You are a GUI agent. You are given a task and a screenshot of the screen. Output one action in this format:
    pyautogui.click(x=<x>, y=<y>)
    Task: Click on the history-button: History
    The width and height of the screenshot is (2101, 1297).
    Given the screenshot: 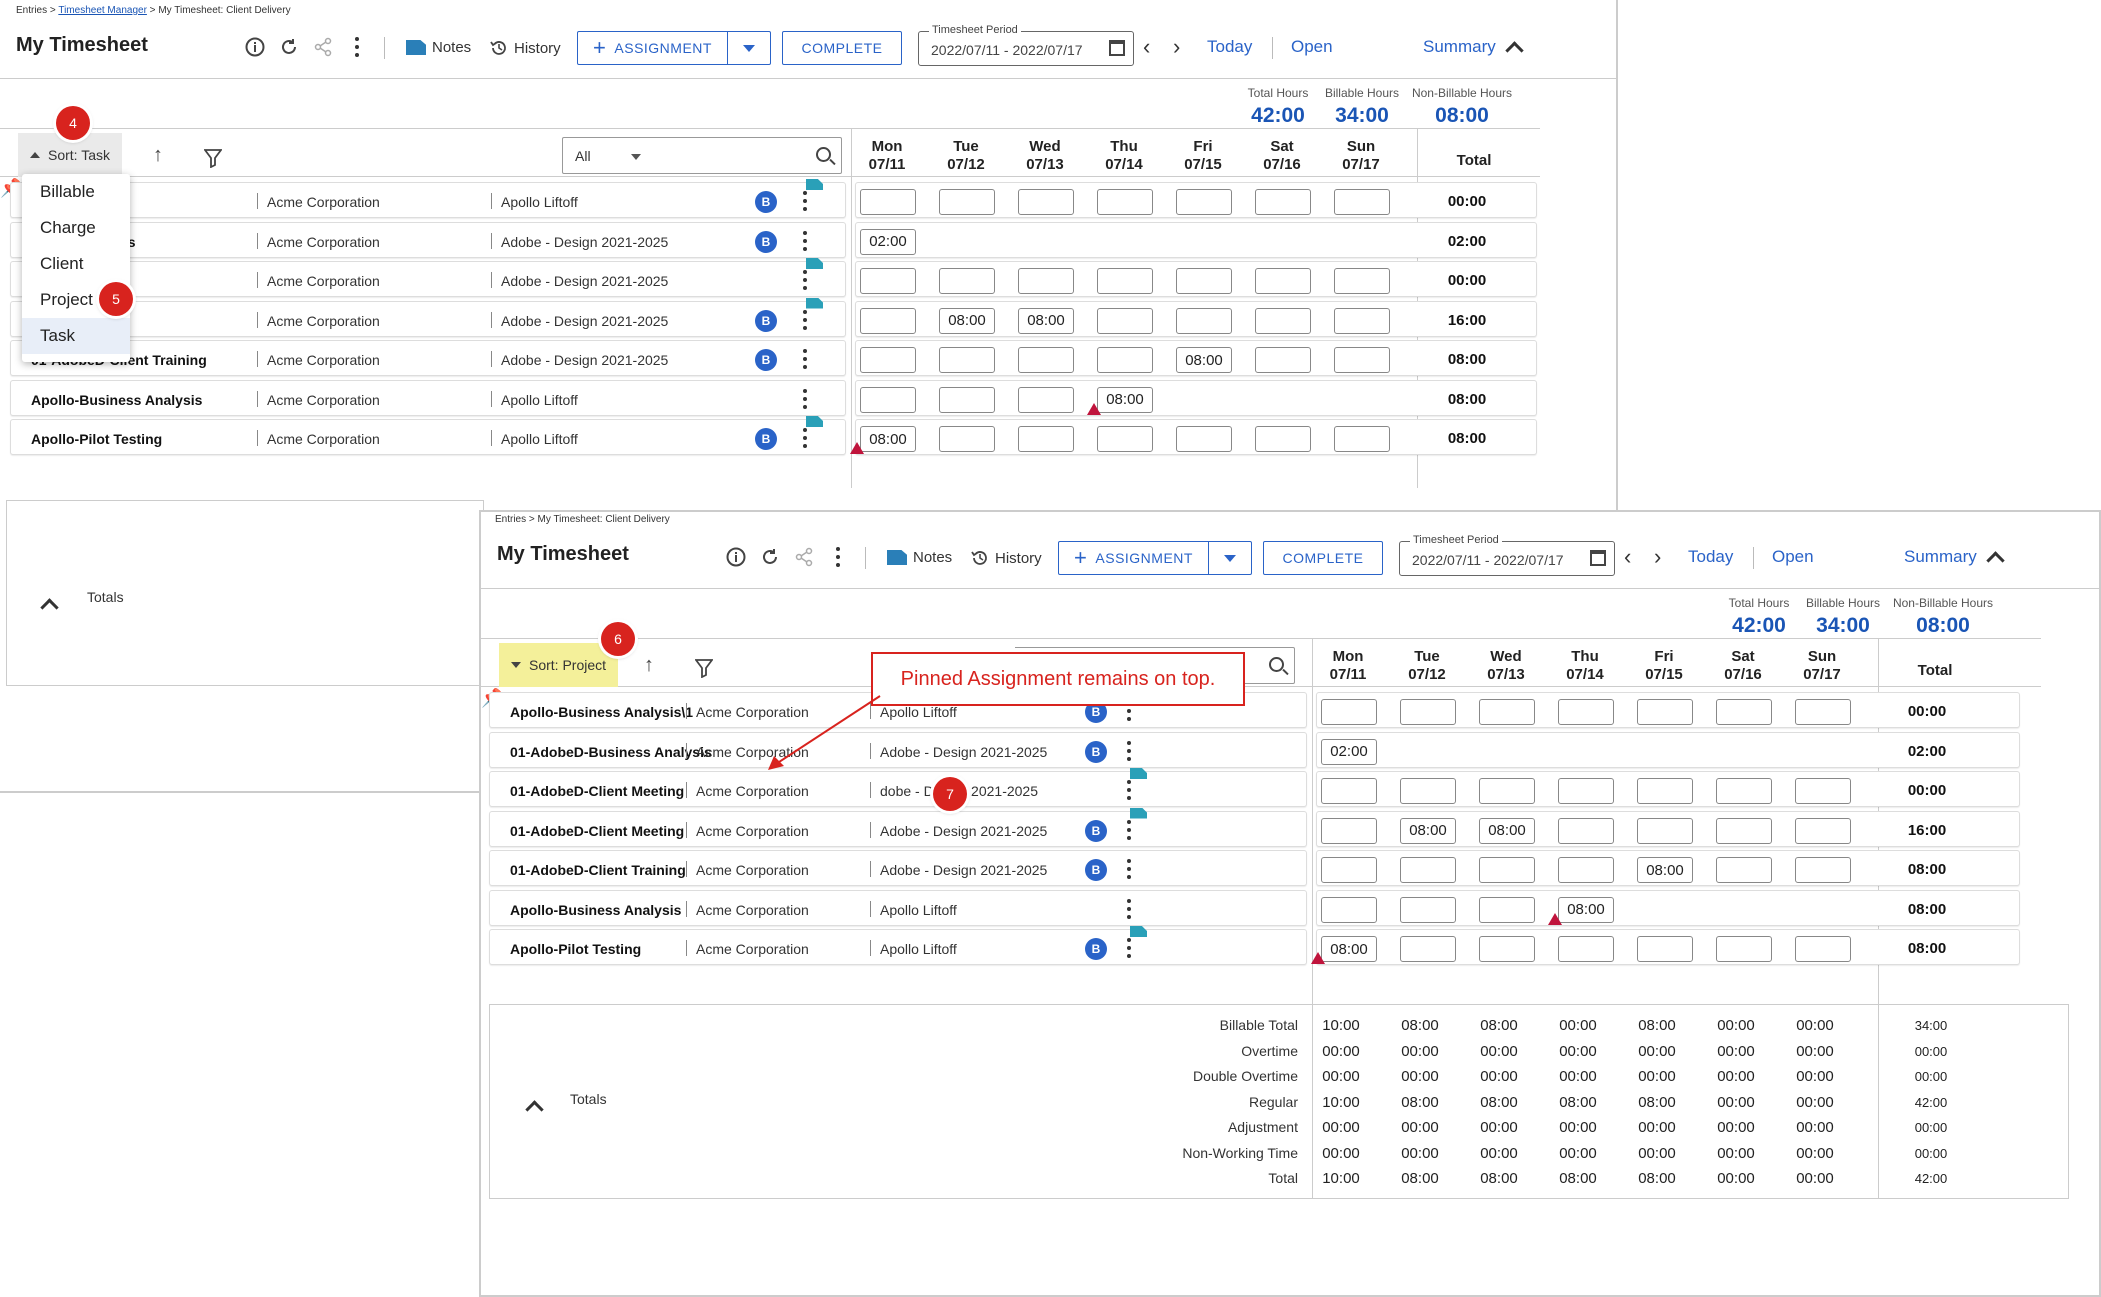 What is the action you would take?
    pyautogui.click(x=525, y=48)
    